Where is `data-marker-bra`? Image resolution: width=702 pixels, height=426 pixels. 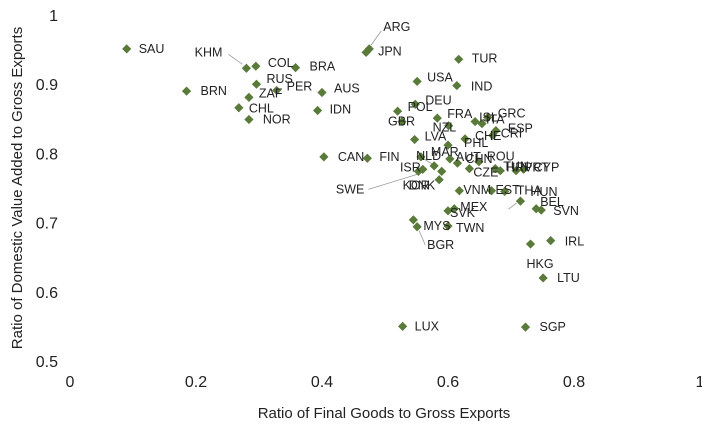 data-marker-bra is located at coordinates (295, 67).